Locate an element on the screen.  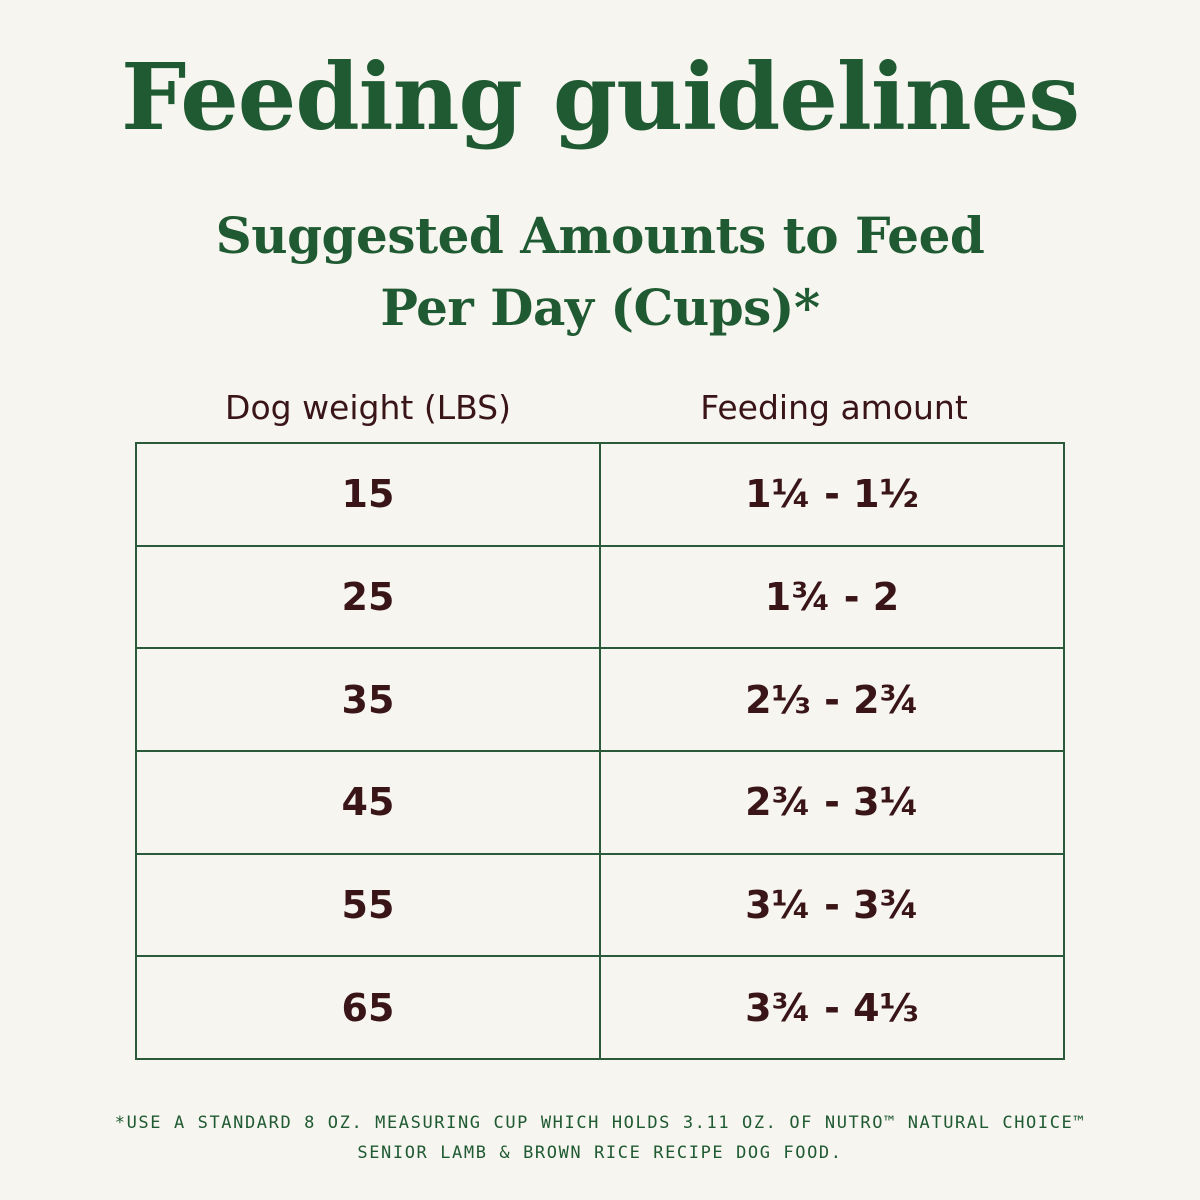
header-dog-weight: Dog weight (LBS) is located at coordinates (368, 407).